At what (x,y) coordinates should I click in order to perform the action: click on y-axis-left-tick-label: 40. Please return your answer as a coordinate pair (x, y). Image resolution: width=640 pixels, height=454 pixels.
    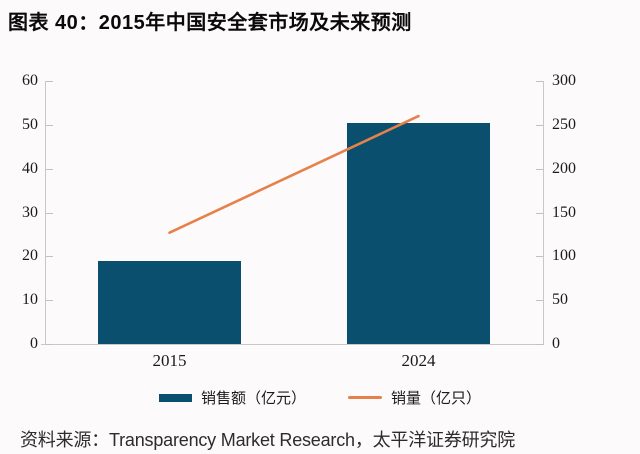
    Looking at the image, I should click on (30, 168).